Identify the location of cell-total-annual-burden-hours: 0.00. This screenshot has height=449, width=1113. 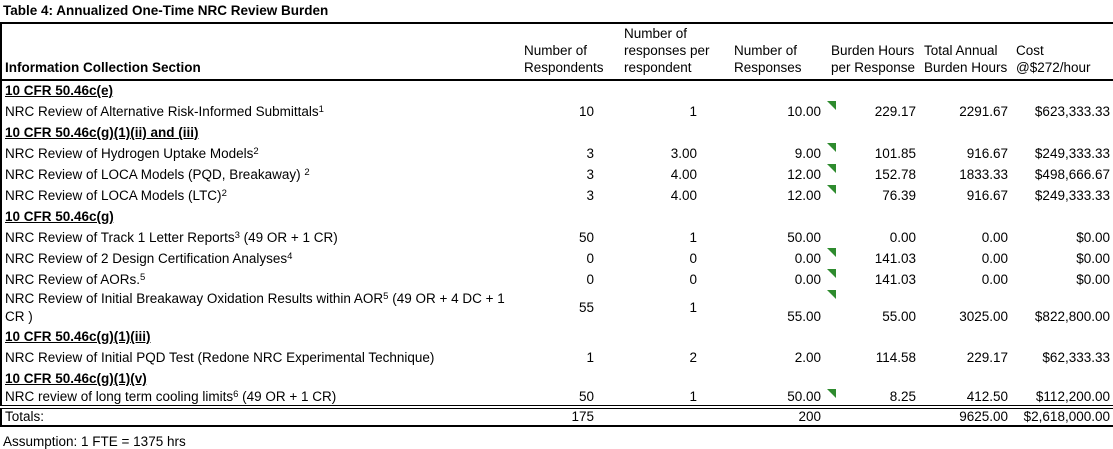
(967, 279).